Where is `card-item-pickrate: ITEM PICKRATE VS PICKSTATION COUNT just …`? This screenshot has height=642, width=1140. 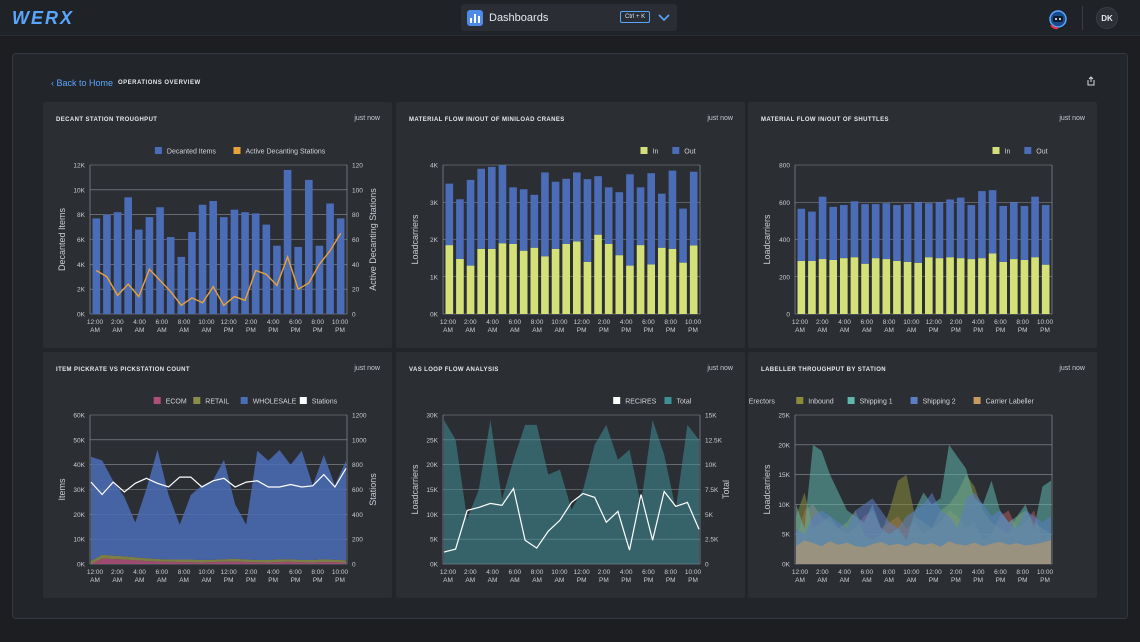
card-item-pickrate: ITEM PICKRATE VS PICKSTATION COUNT just … is located at coordinates (217, 475).